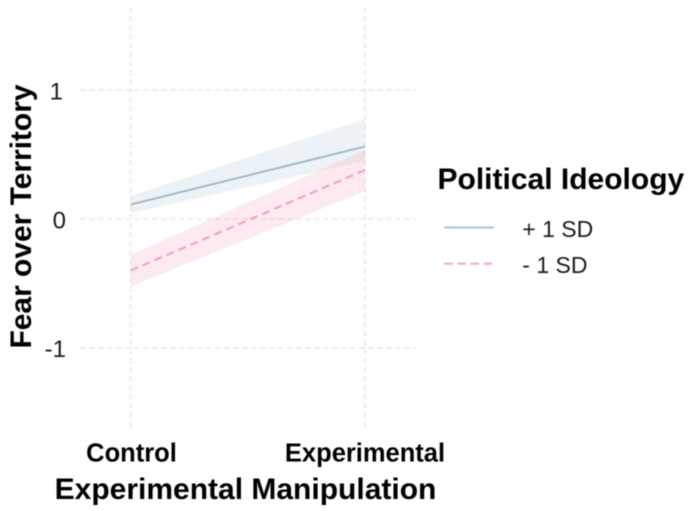  What do you see at coordinates (554, 265) in the screenshot?
I see `svg-text: - 1 SD` at bounding box center [554, 265].